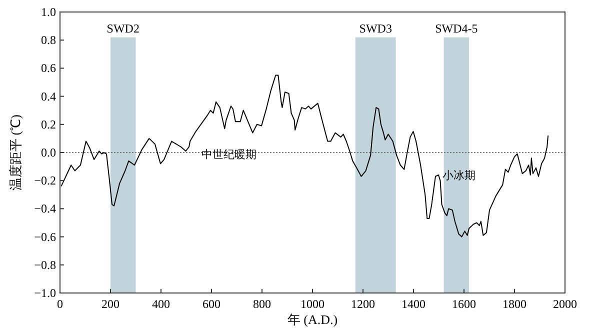 This screenshot has height=329, width=589. Describe the element at coordinates (48, 96) in the screenshot. I see `y-tick-label: 0.4` at that location.